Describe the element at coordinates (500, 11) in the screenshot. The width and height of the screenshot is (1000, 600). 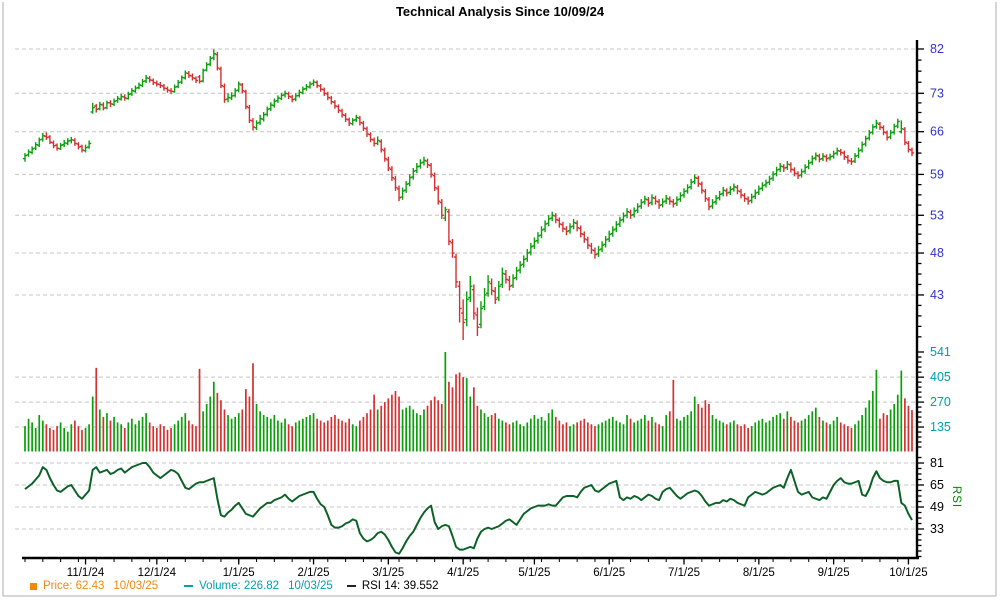
I see `page-title: Technical Analysis Since 10/09/24` at that location.